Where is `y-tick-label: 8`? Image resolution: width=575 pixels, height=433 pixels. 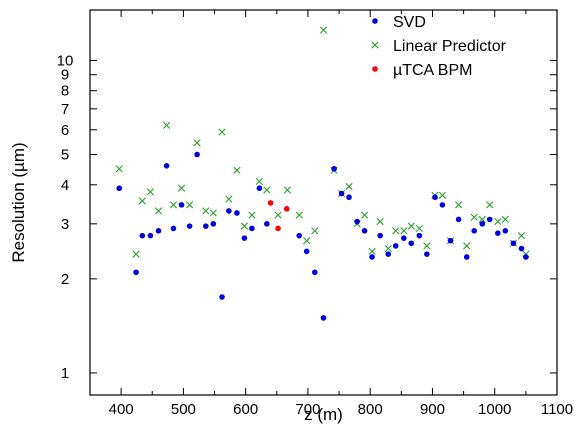 y-tick-label: 8 is located at coordinates (65, 91).